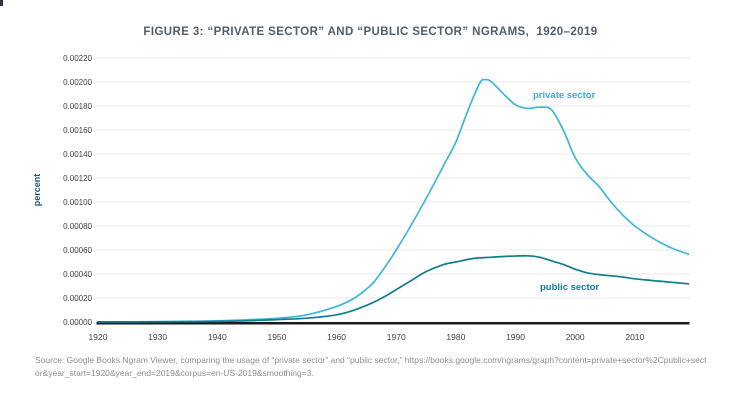 The height and width of the screenshot is (400, 741). I want to click on y-tick-label: 0.00080, so click(77, 226).